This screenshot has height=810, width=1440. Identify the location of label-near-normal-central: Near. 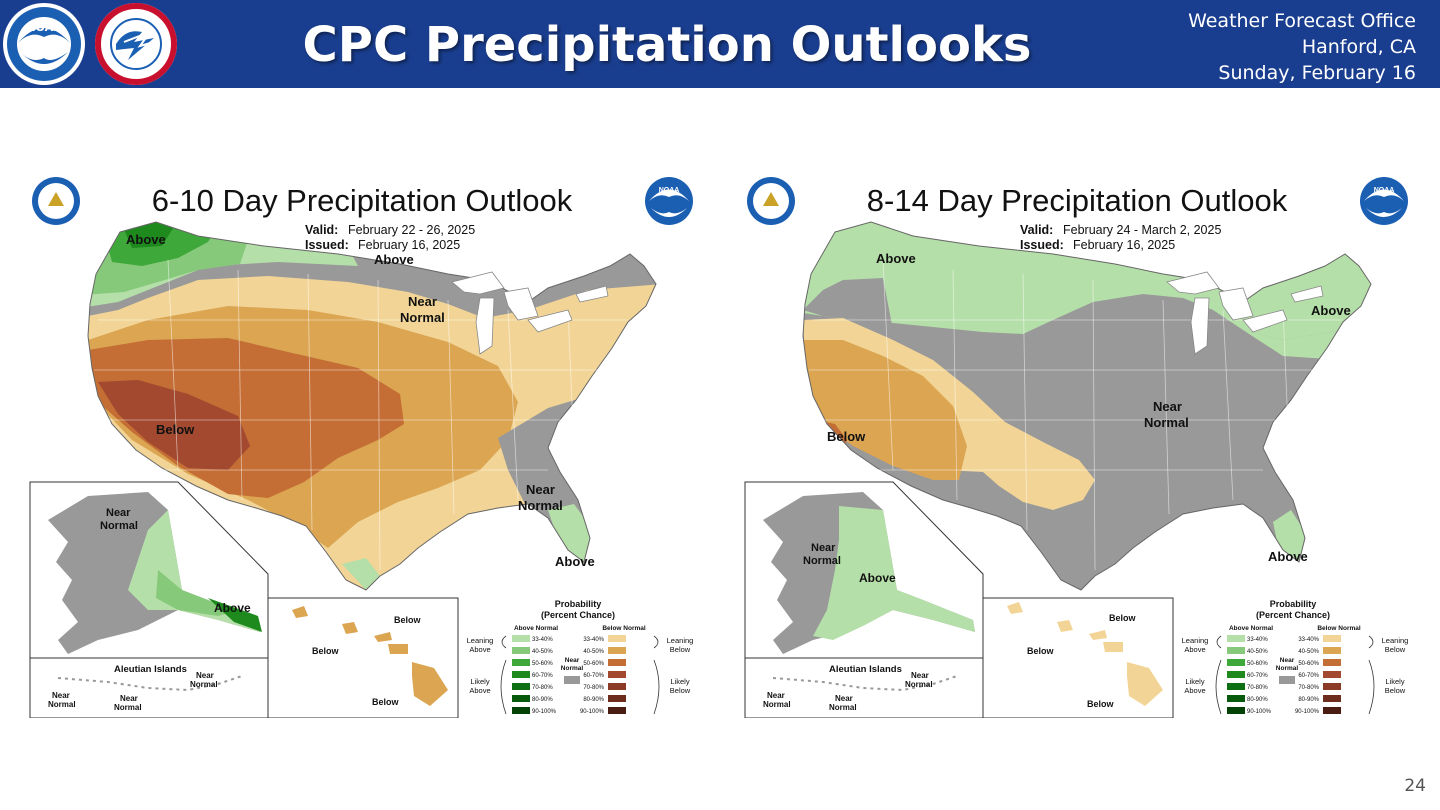
(1167, 406).